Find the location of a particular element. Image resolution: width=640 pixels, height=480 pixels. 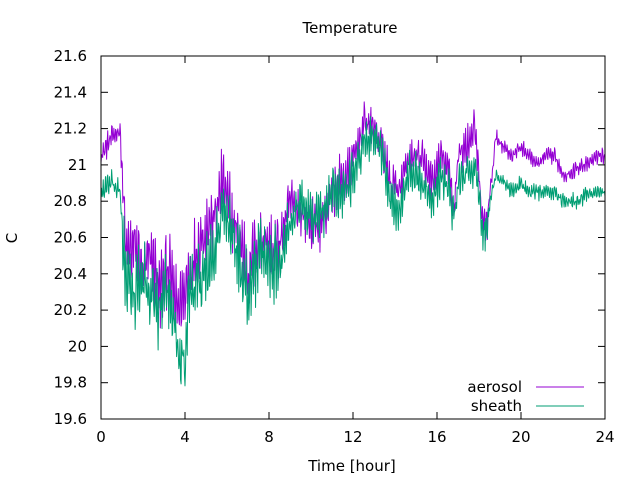

y-tick-label: 21.4 is located at coordinates (70, 92).